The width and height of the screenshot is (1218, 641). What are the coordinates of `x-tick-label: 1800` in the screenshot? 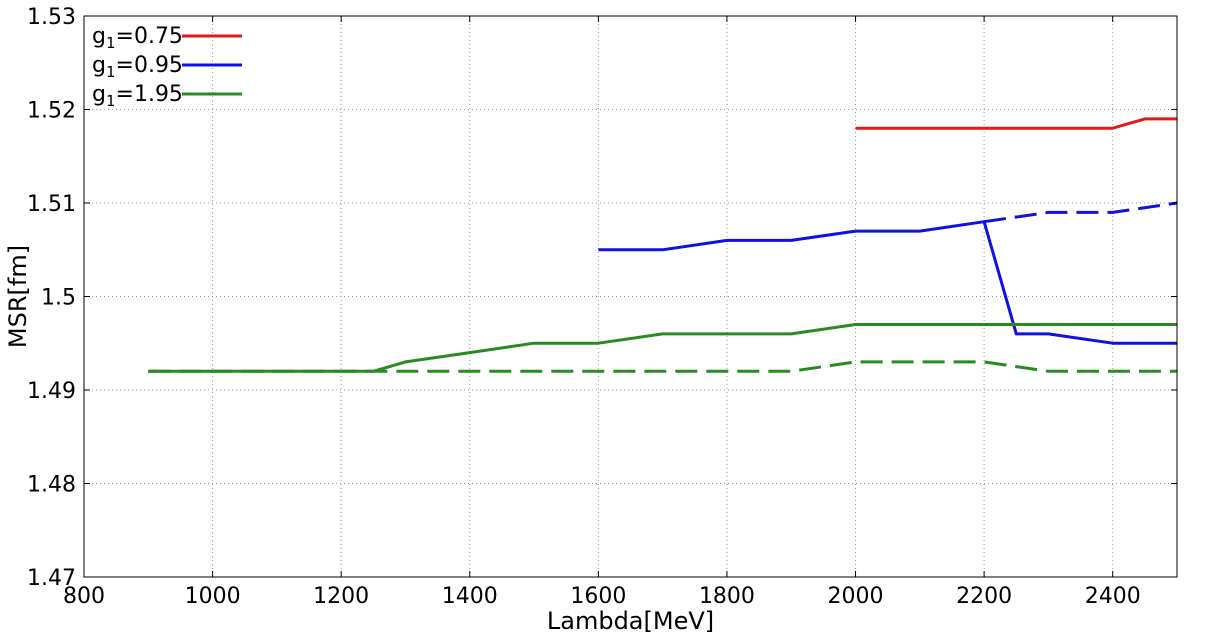 It's located at (727, 596).